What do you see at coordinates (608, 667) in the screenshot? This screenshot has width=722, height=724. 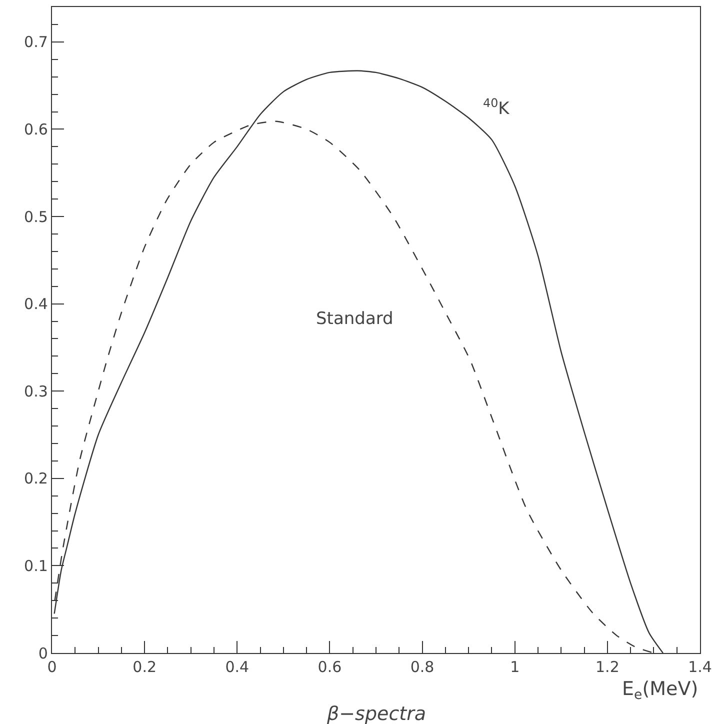 I see `x-tick-label: 1.2` at bounding box center [608, 667].